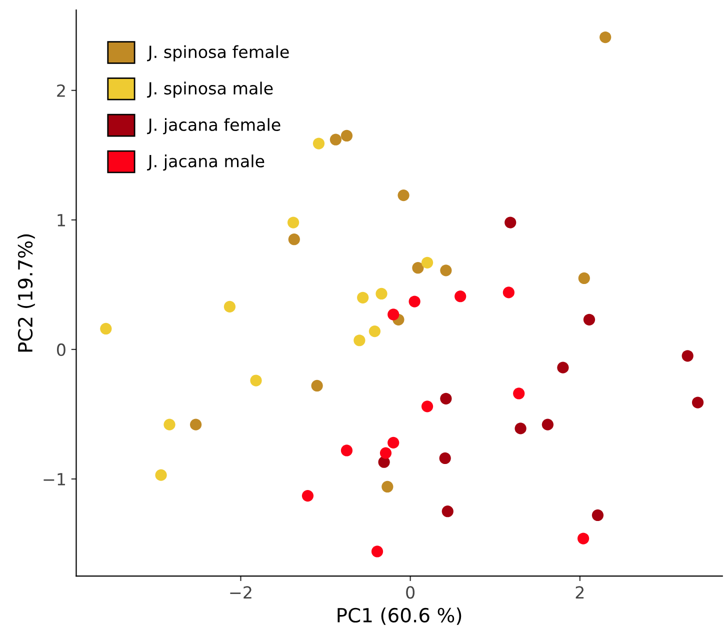 This screenshot has height=631, width=726. Describe the element at coordinates (410, 592) in the screenshot. I see `x-tick-label: 0` at that location.